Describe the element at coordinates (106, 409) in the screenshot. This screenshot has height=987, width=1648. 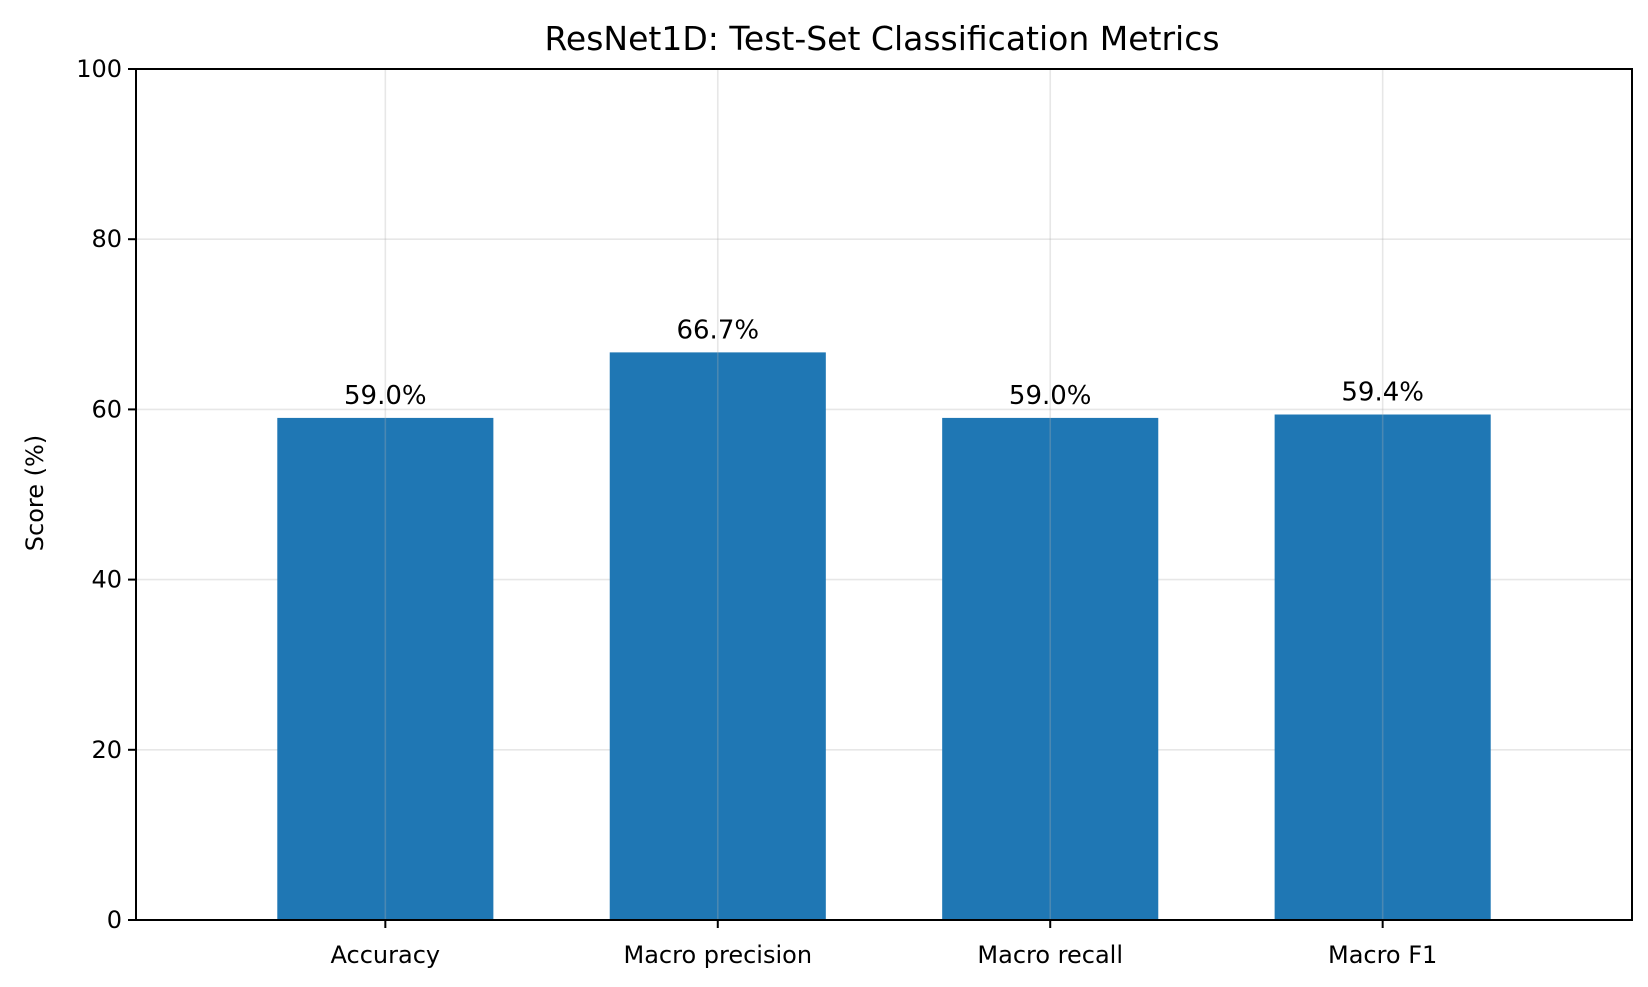
I see `y-tick-label: 60` at that location.